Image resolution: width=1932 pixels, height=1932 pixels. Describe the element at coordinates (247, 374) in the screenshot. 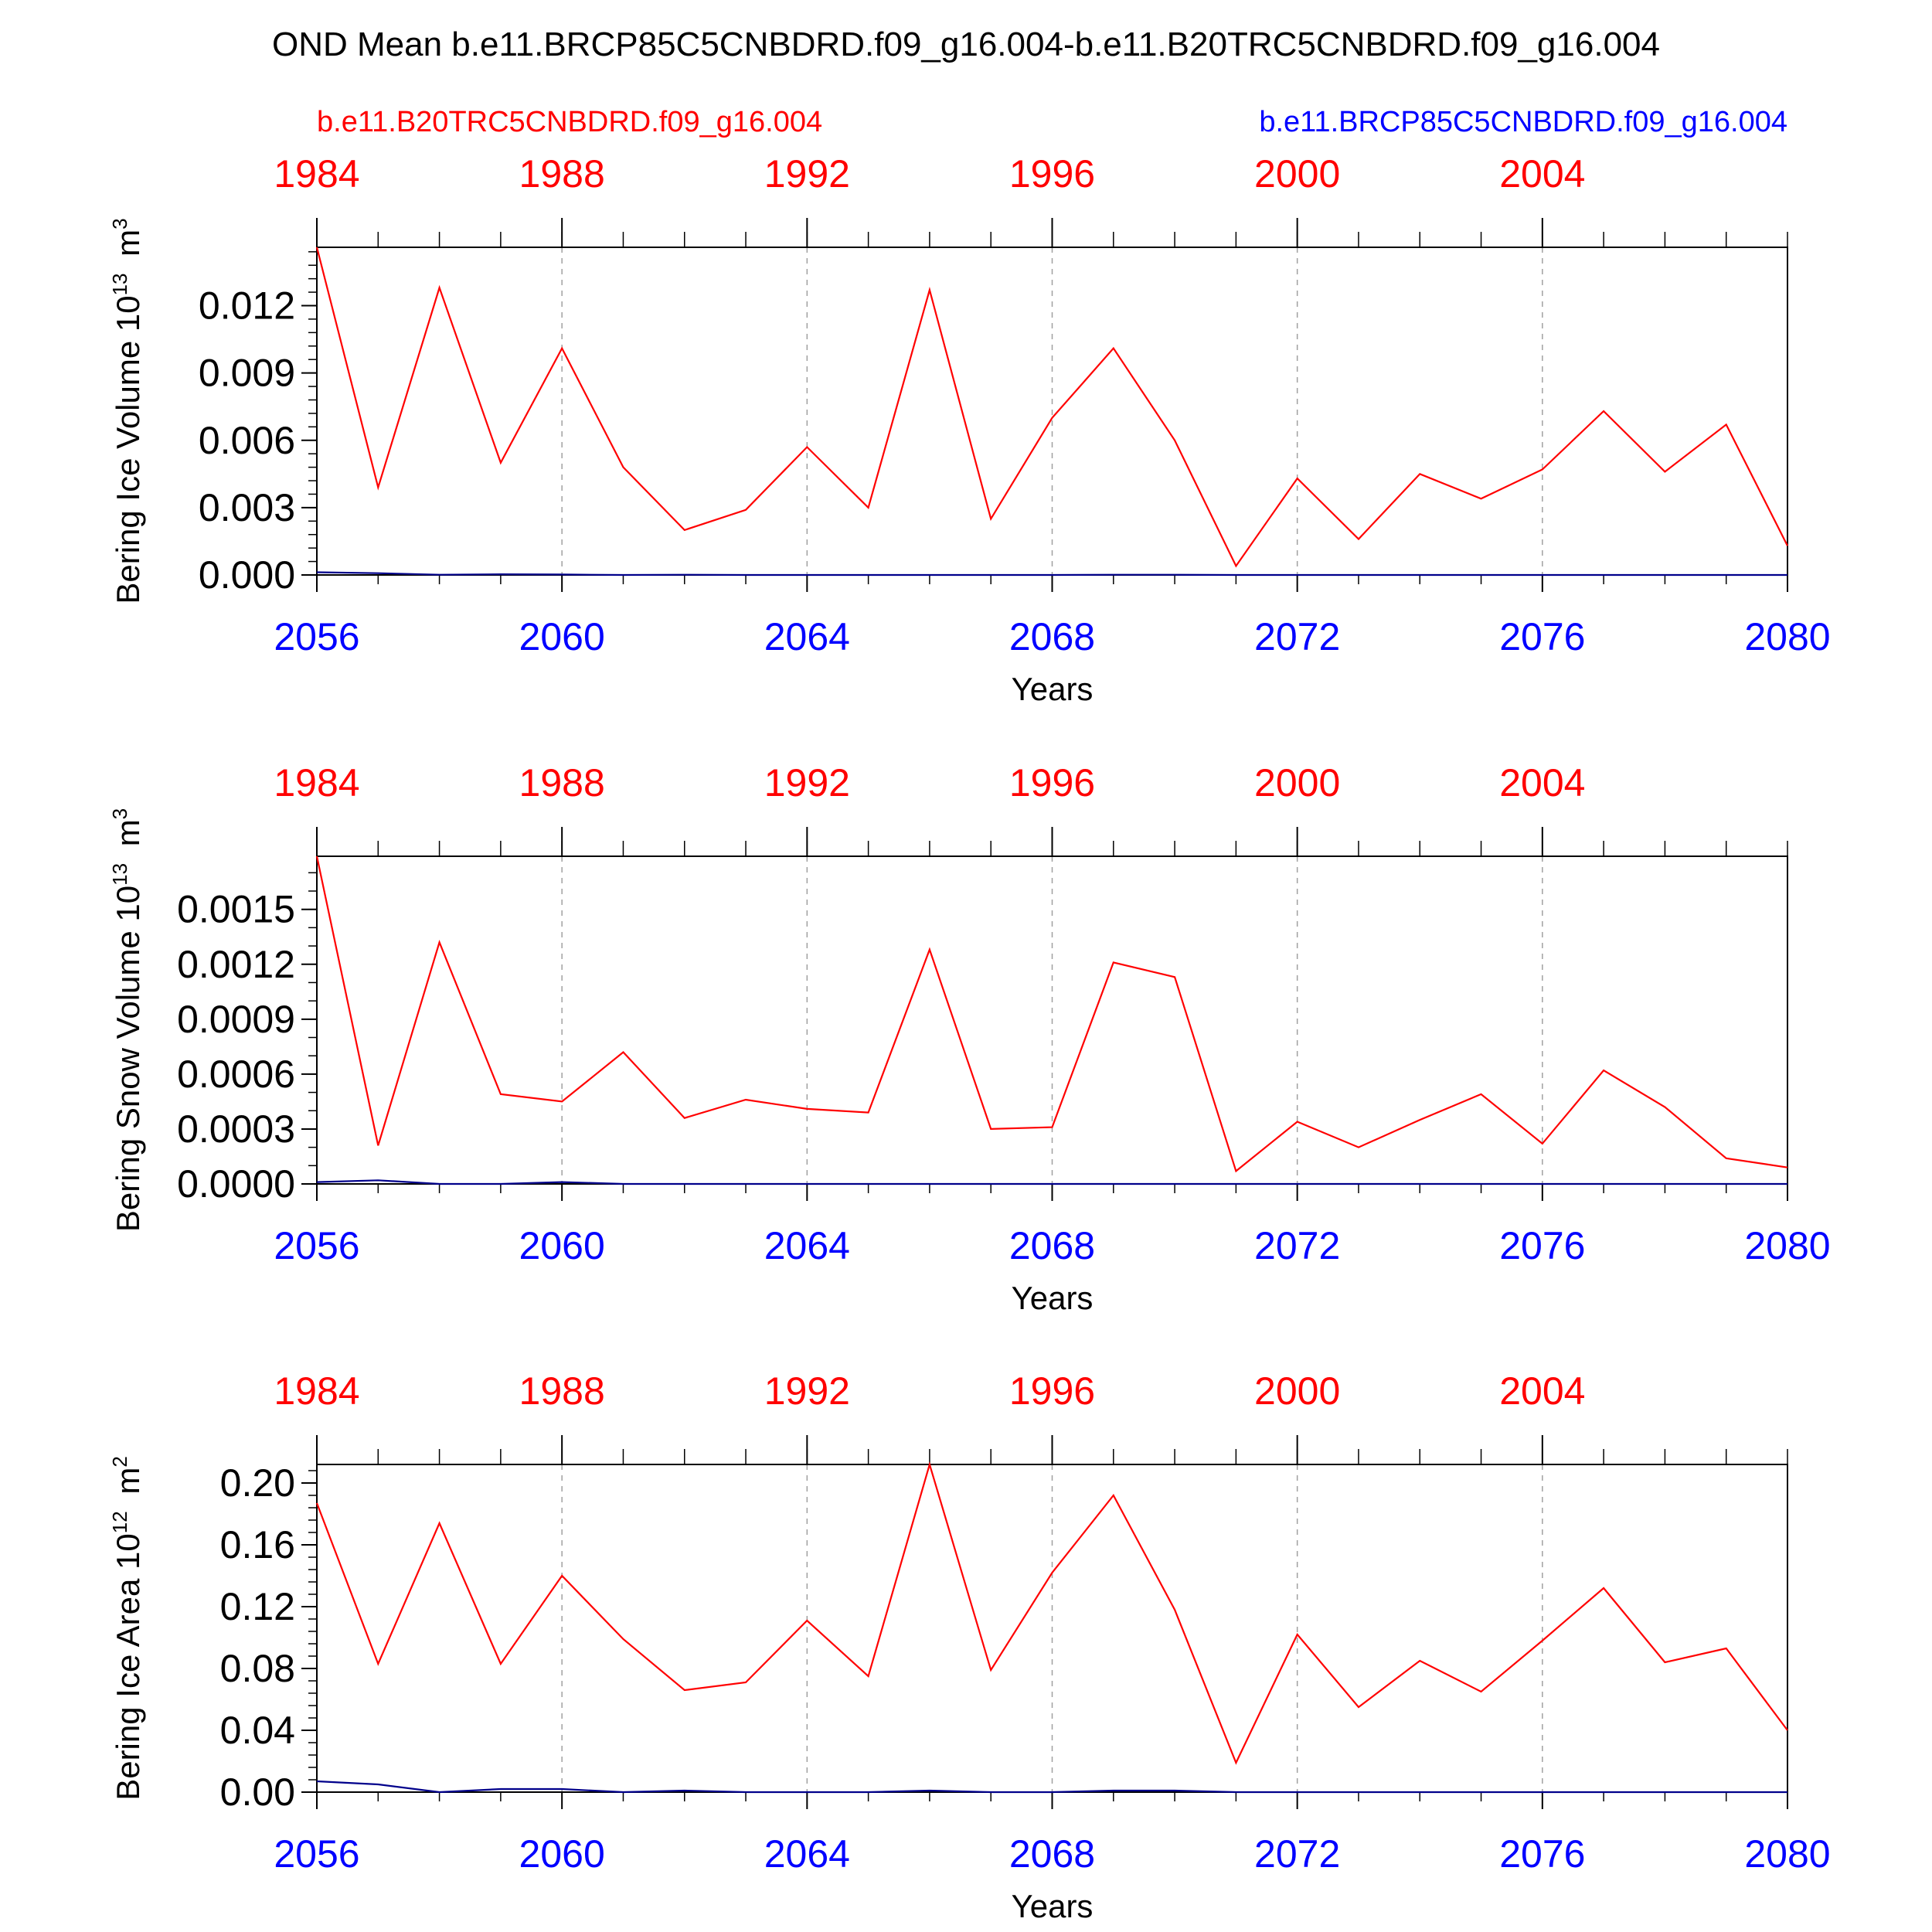

I see `y-tick-label: 0.009` at that location.